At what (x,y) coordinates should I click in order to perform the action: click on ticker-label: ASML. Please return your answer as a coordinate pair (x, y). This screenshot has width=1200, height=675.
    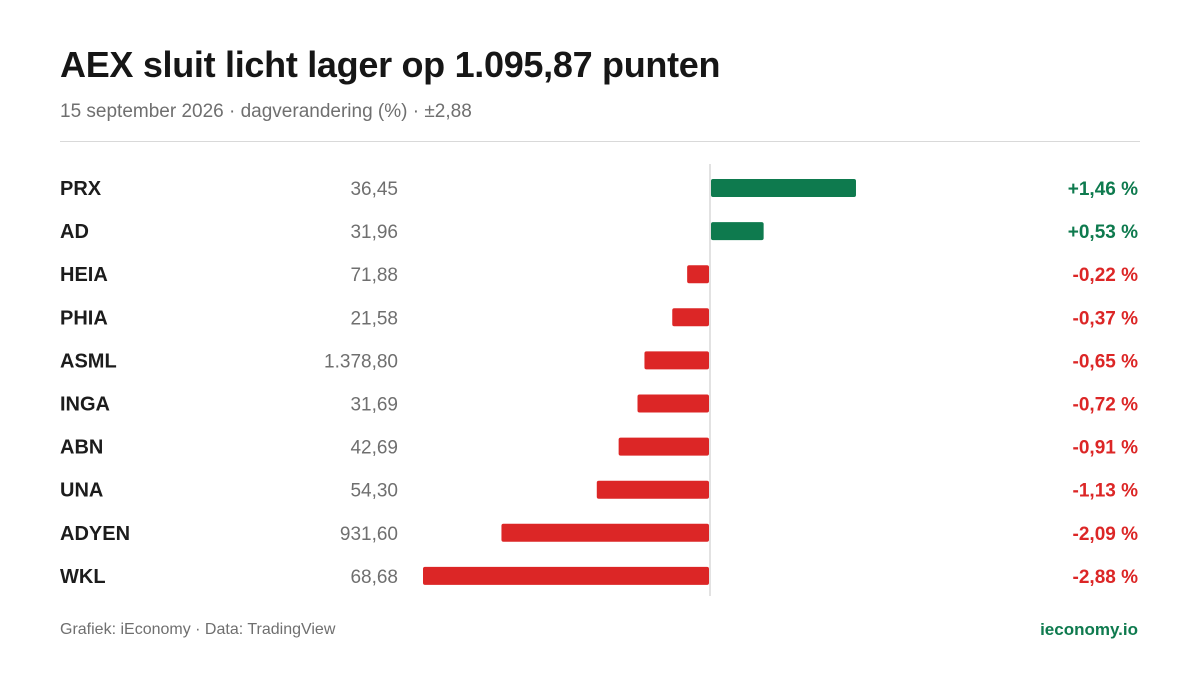
    Looking at the image, I should click on (88, 361).